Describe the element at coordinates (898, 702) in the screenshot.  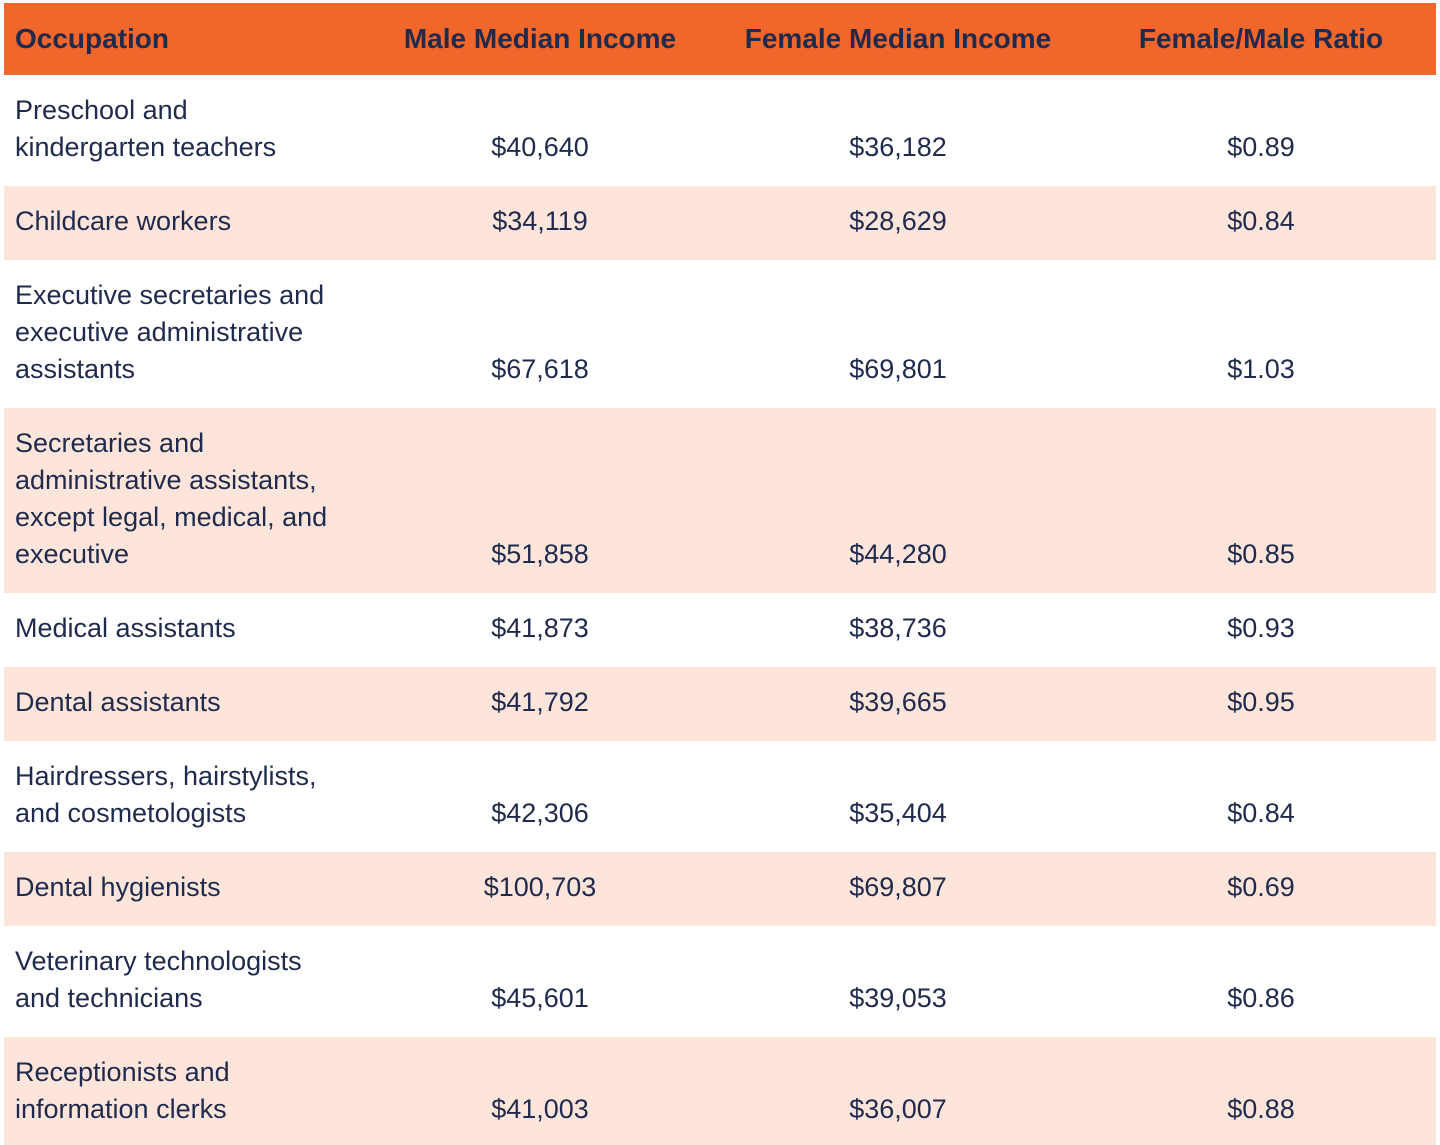
I see `female-income-cell: $39,665` at that location.